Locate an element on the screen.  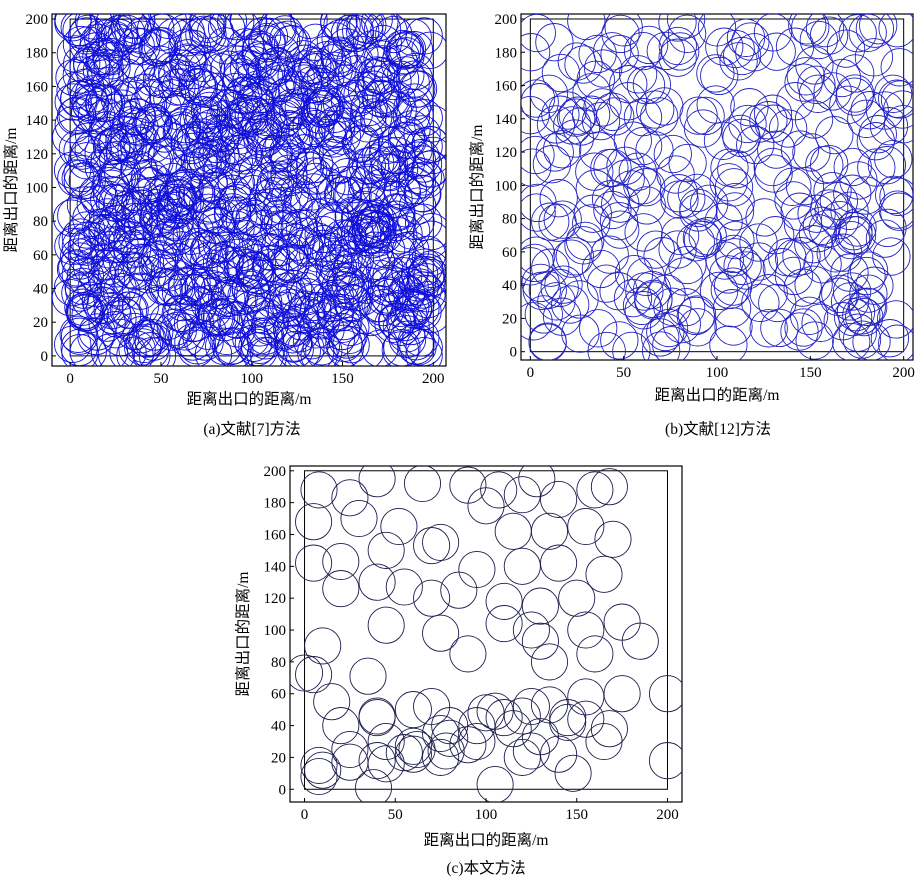
x-tick-label: 50 is located at coordinates (623, 373).